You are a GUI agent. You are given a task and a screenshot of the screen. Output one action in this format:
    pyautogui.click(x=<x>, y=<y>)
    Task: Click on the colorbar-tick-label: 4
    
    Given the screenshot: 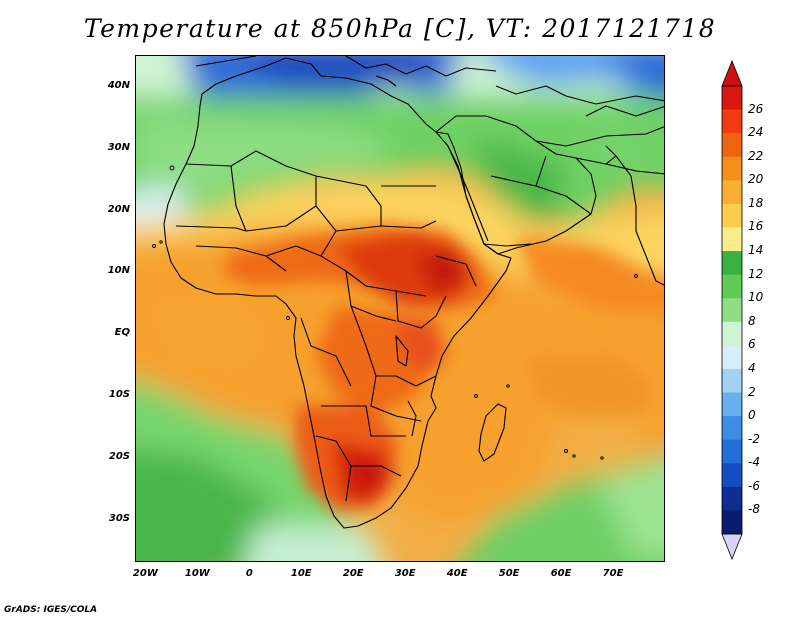 What is the action you would take?
    pyautogui.click(x=752, y=367)
    